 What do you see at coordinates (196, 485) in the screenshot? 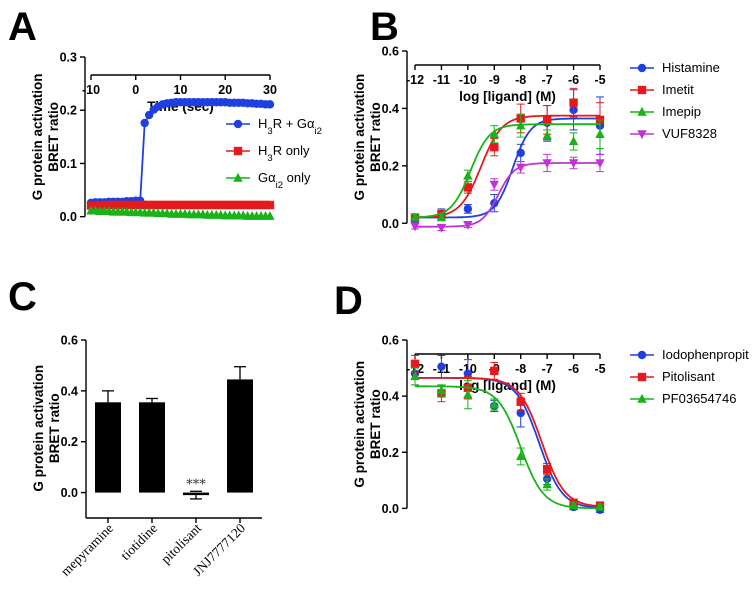
I see `significance-label: ***` at bounding box center [196, 485].